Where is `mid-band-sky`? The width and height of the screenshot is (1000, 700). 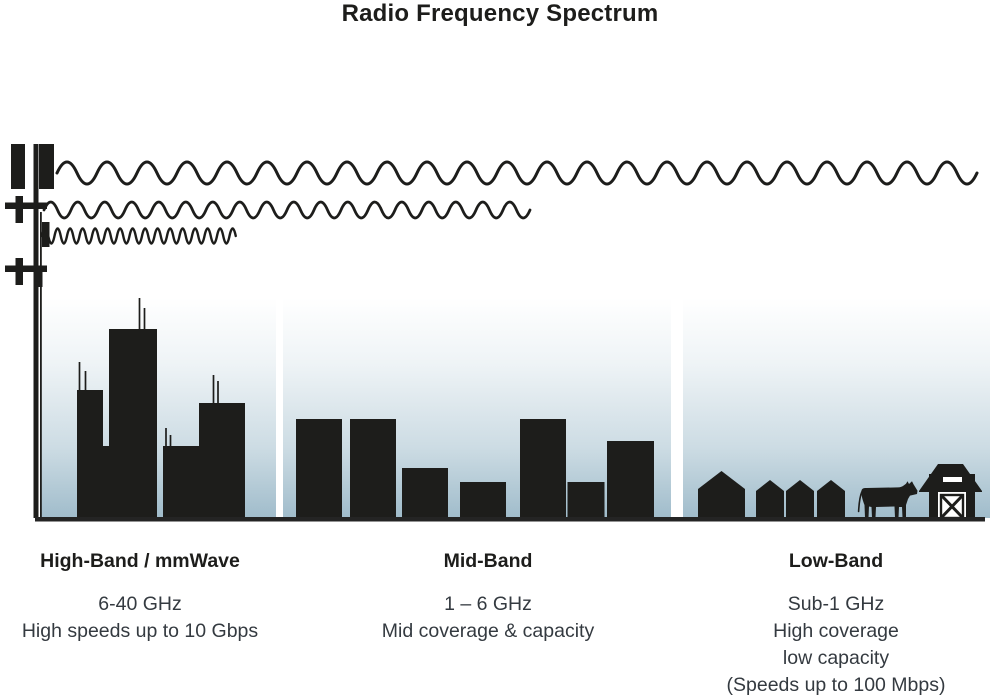
mid-band-sky is located at coordinates (477, 408).